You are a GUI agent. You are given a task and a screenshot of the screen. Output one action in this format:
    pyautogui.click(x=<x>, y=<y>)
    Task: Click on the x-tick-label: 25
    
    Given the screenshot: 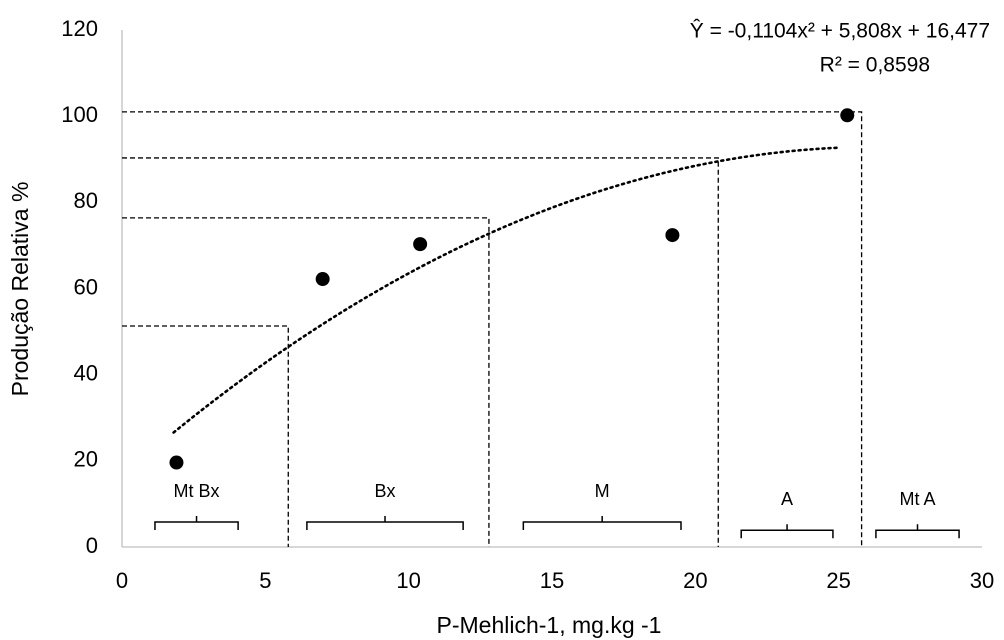 What is the action you would take?
    pyautogui.click(x=838, y=580)
    